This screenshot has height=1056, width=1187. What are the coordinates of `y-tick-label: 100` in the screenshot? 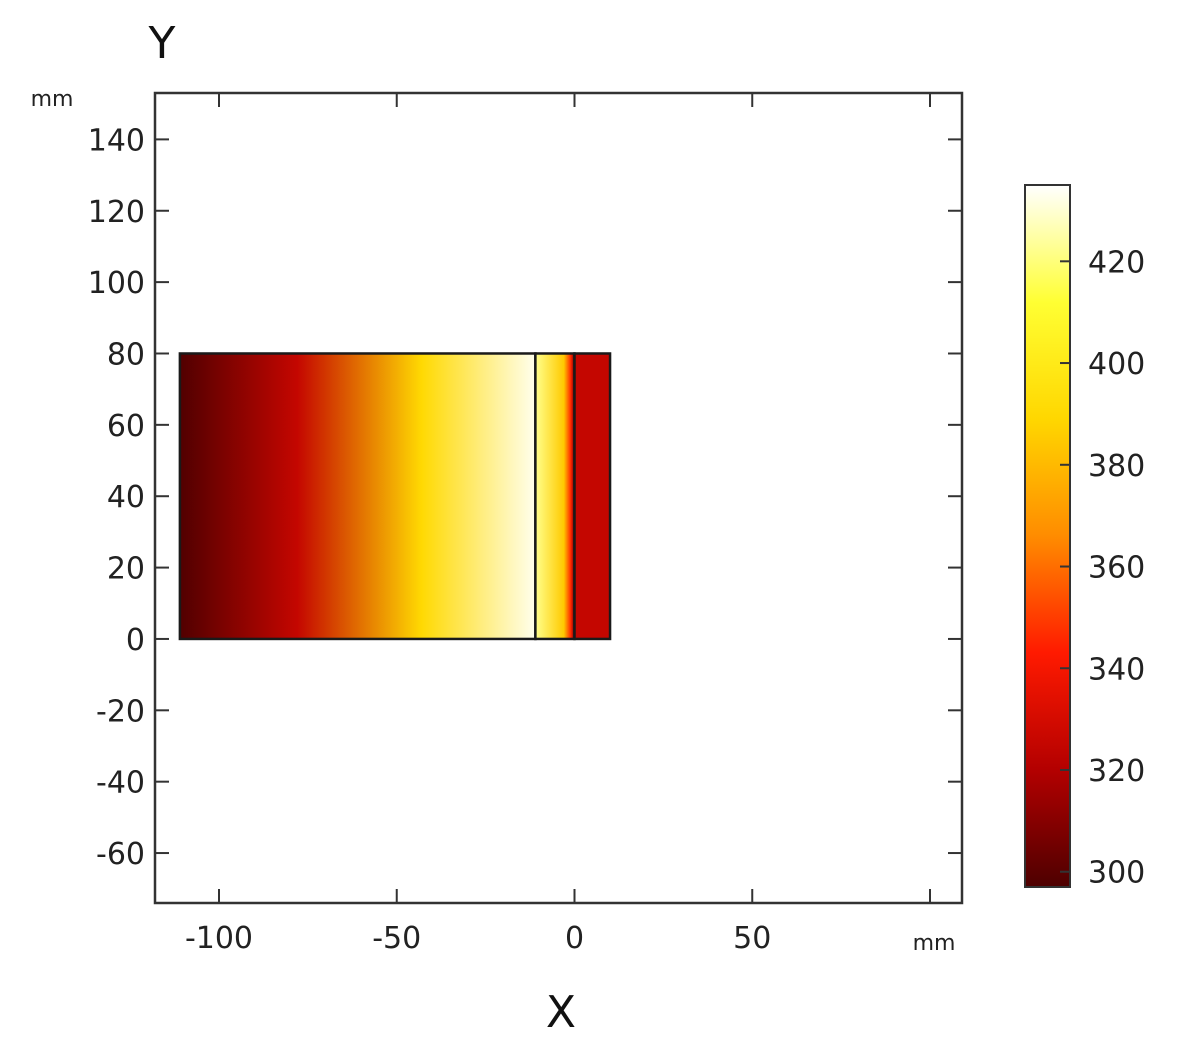 It's located at (116, 283).